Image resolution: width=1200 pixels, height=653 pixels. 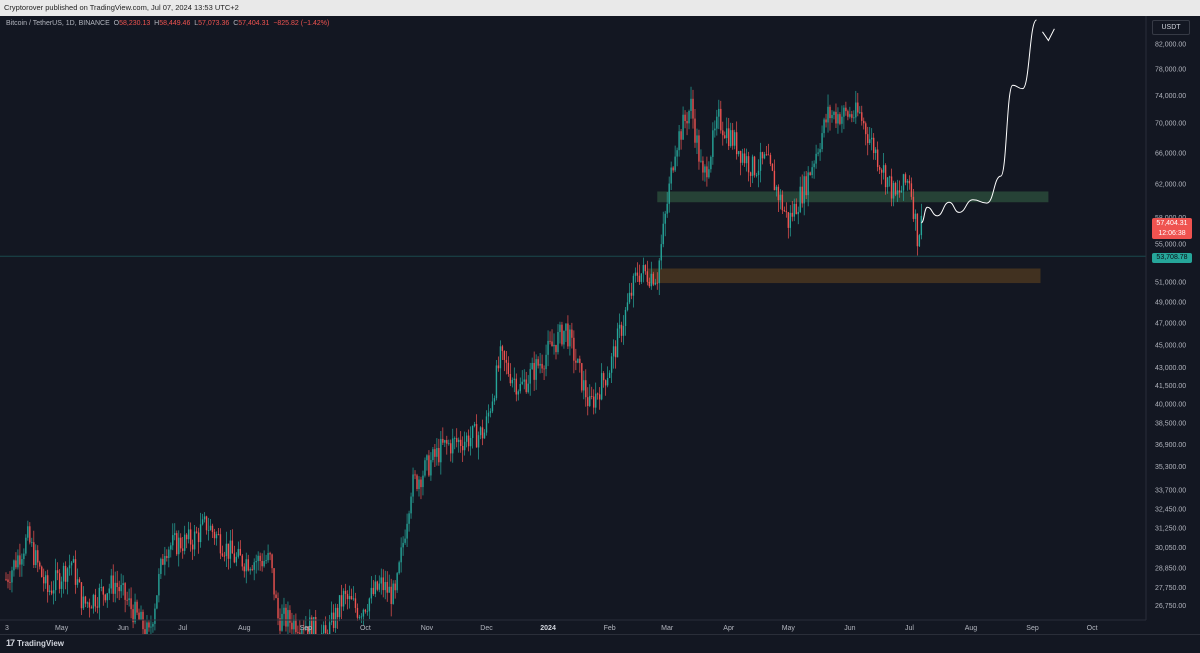 I want to click on open-value: 58,230.13, so click(x=134, y=23).